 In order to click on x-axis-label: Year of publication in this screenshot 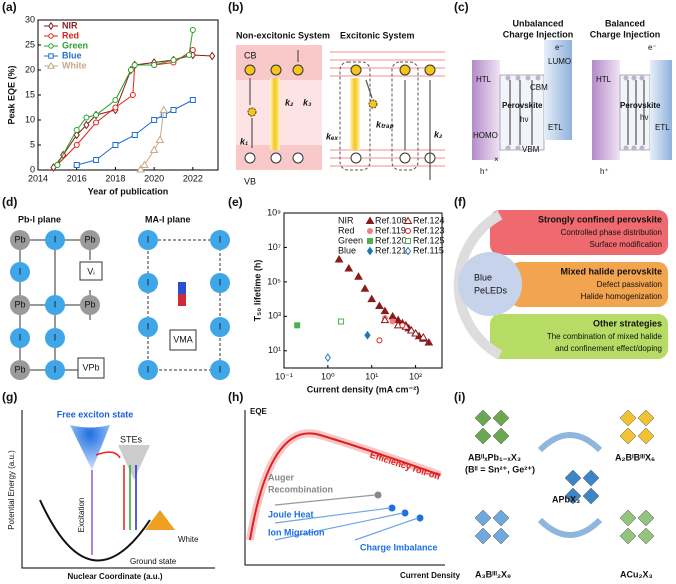, I will do `click(128, 191)`.